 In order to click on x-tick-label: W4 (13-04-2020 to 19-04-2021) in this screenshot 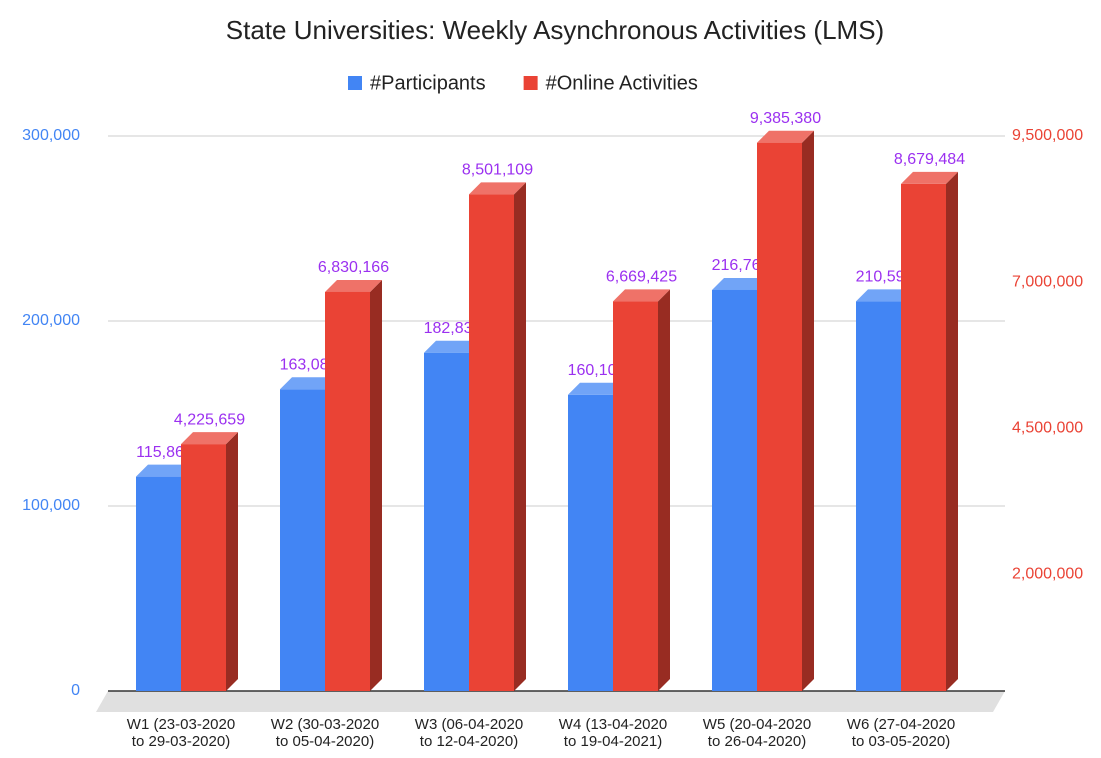, I will do `click(613, 733)`.